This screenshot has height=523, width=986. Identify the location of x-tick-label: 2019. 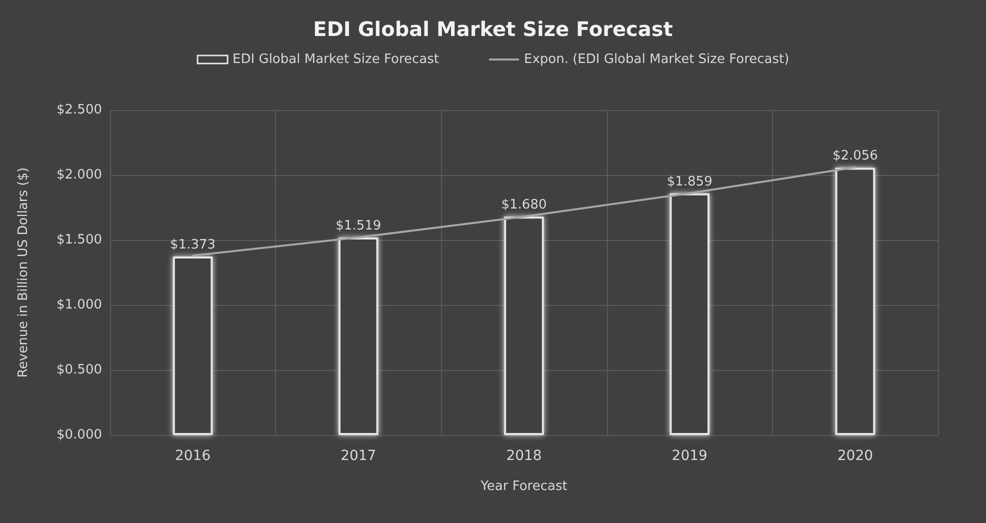
(690, 456).